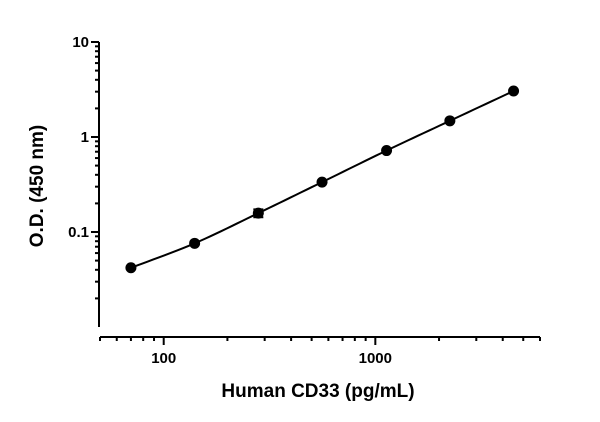  What do you see at coordinates (85, 137) in the screenshot?
I see `y-tick-label: 1` at bounding box center [85, 137].